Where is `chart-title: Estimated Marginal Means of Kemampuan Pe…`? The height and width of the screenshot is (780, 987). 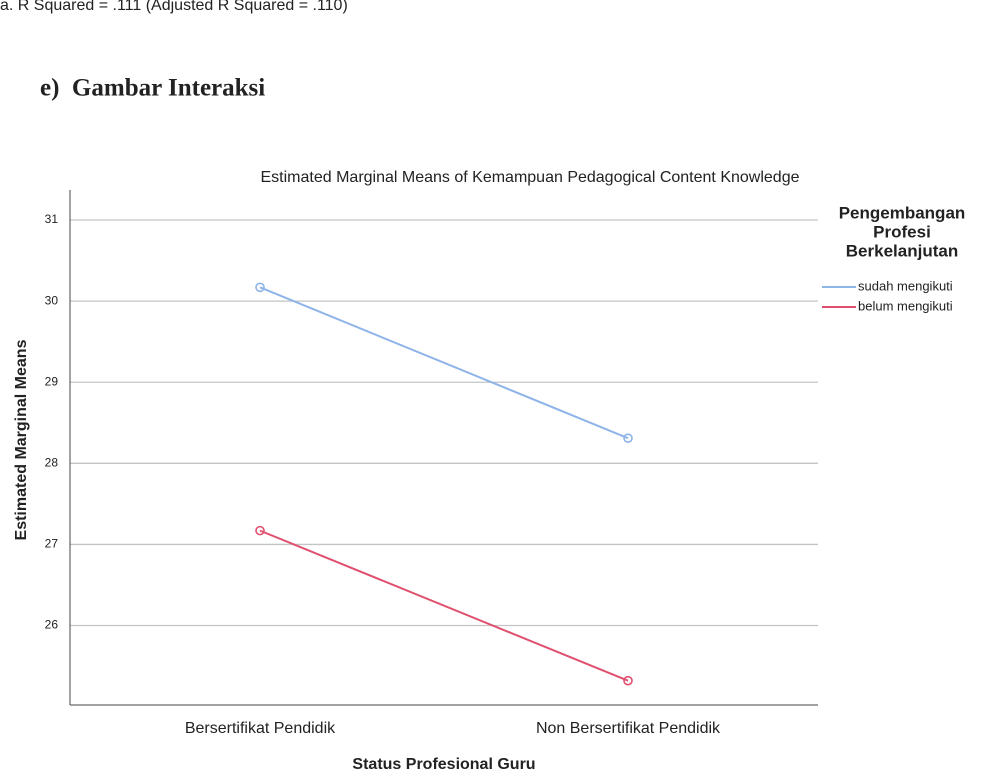
chart-title: Estimated Marginal Means of Kemampuan Pe… is located at coordinates (530, 177).